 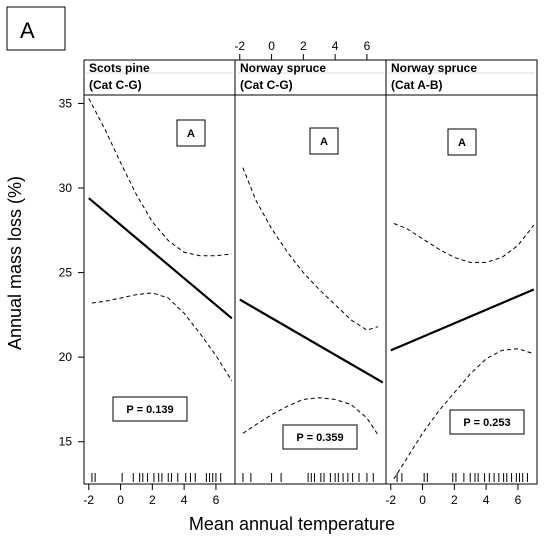 What do you see at coordinates (15, 263) in the screenshot?
I see `y-axis-title: Annual mass loss (%)` at bounding box center [15, 263].